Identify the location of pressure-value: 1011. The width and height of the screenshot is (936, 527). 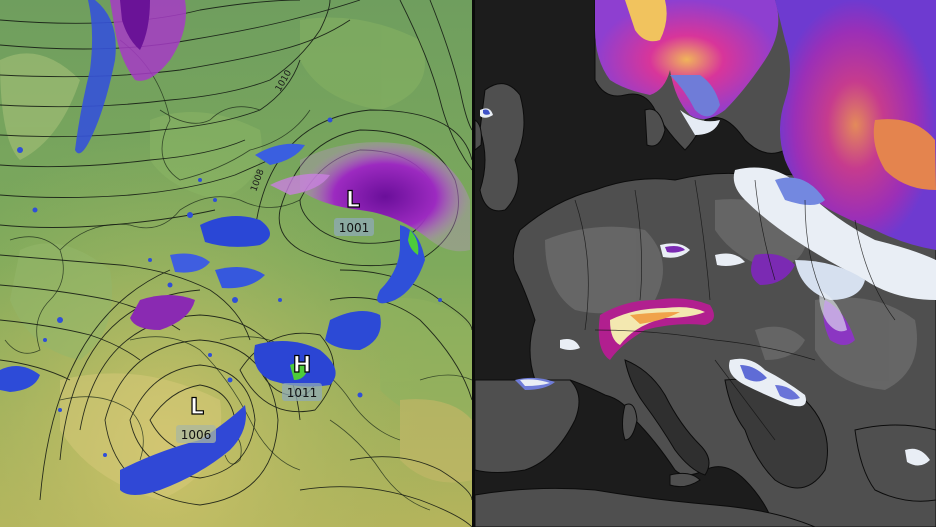
(302, 393).